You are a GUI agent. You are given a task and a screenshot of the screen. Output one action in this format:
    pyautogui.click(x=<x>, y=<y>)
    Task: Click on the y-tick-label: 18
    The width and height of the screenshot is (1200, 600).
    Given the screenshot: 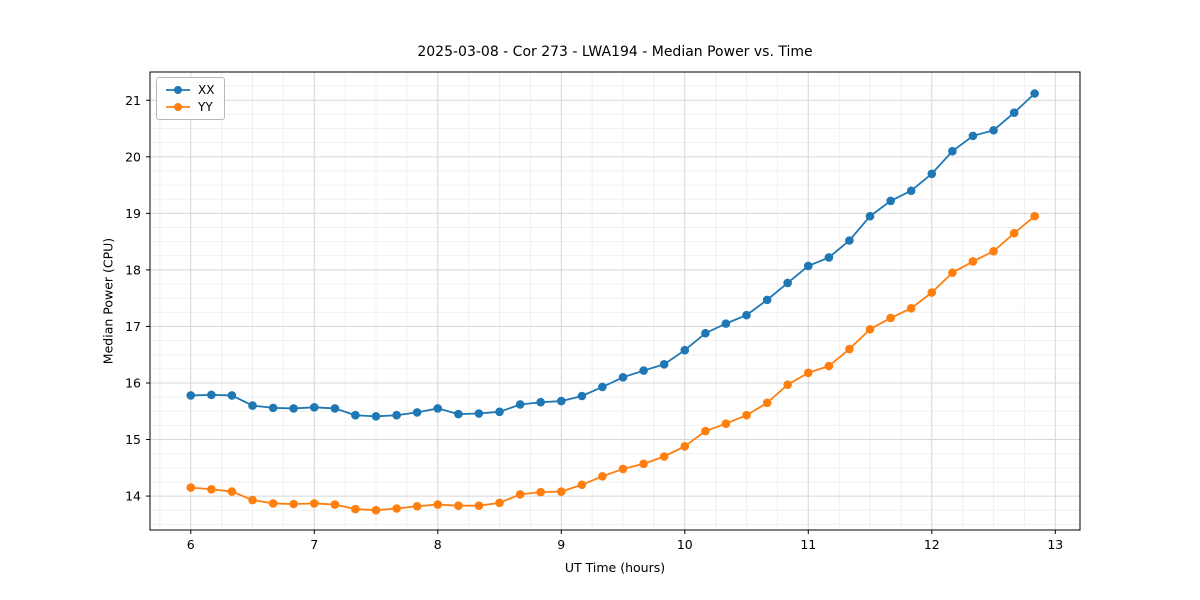 What is the action you would take?
    pyautogui.click(x=133, y=269)
    